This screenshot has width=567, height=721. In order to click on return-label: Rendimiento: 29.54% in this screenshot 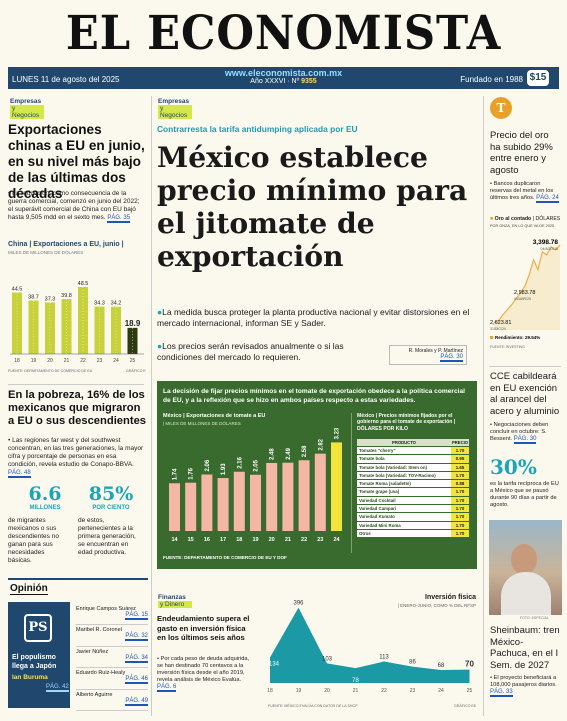, I will do `click(517, 337)`.